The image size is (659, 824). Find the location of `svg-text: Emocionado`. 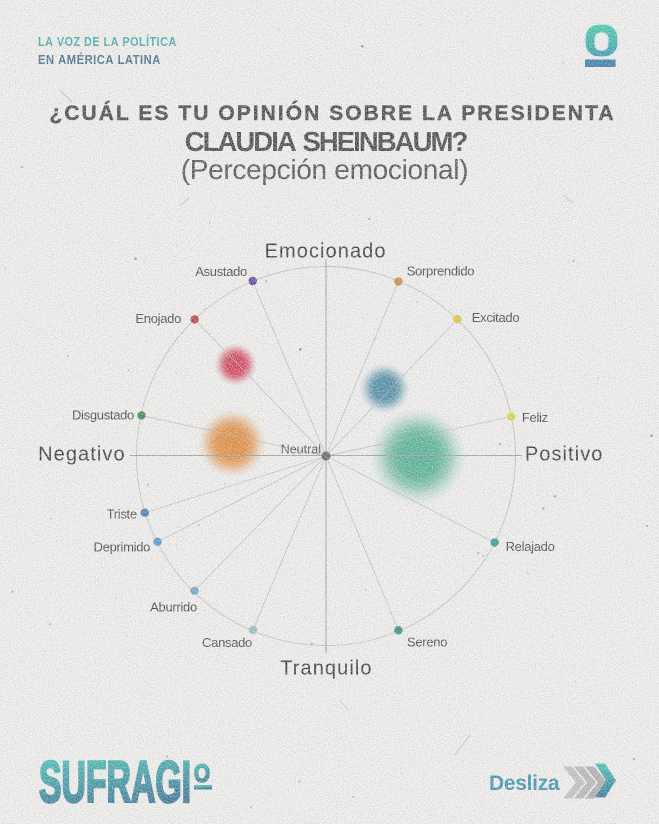

svg-text: Emocionado is located at coordinates (326, 251).